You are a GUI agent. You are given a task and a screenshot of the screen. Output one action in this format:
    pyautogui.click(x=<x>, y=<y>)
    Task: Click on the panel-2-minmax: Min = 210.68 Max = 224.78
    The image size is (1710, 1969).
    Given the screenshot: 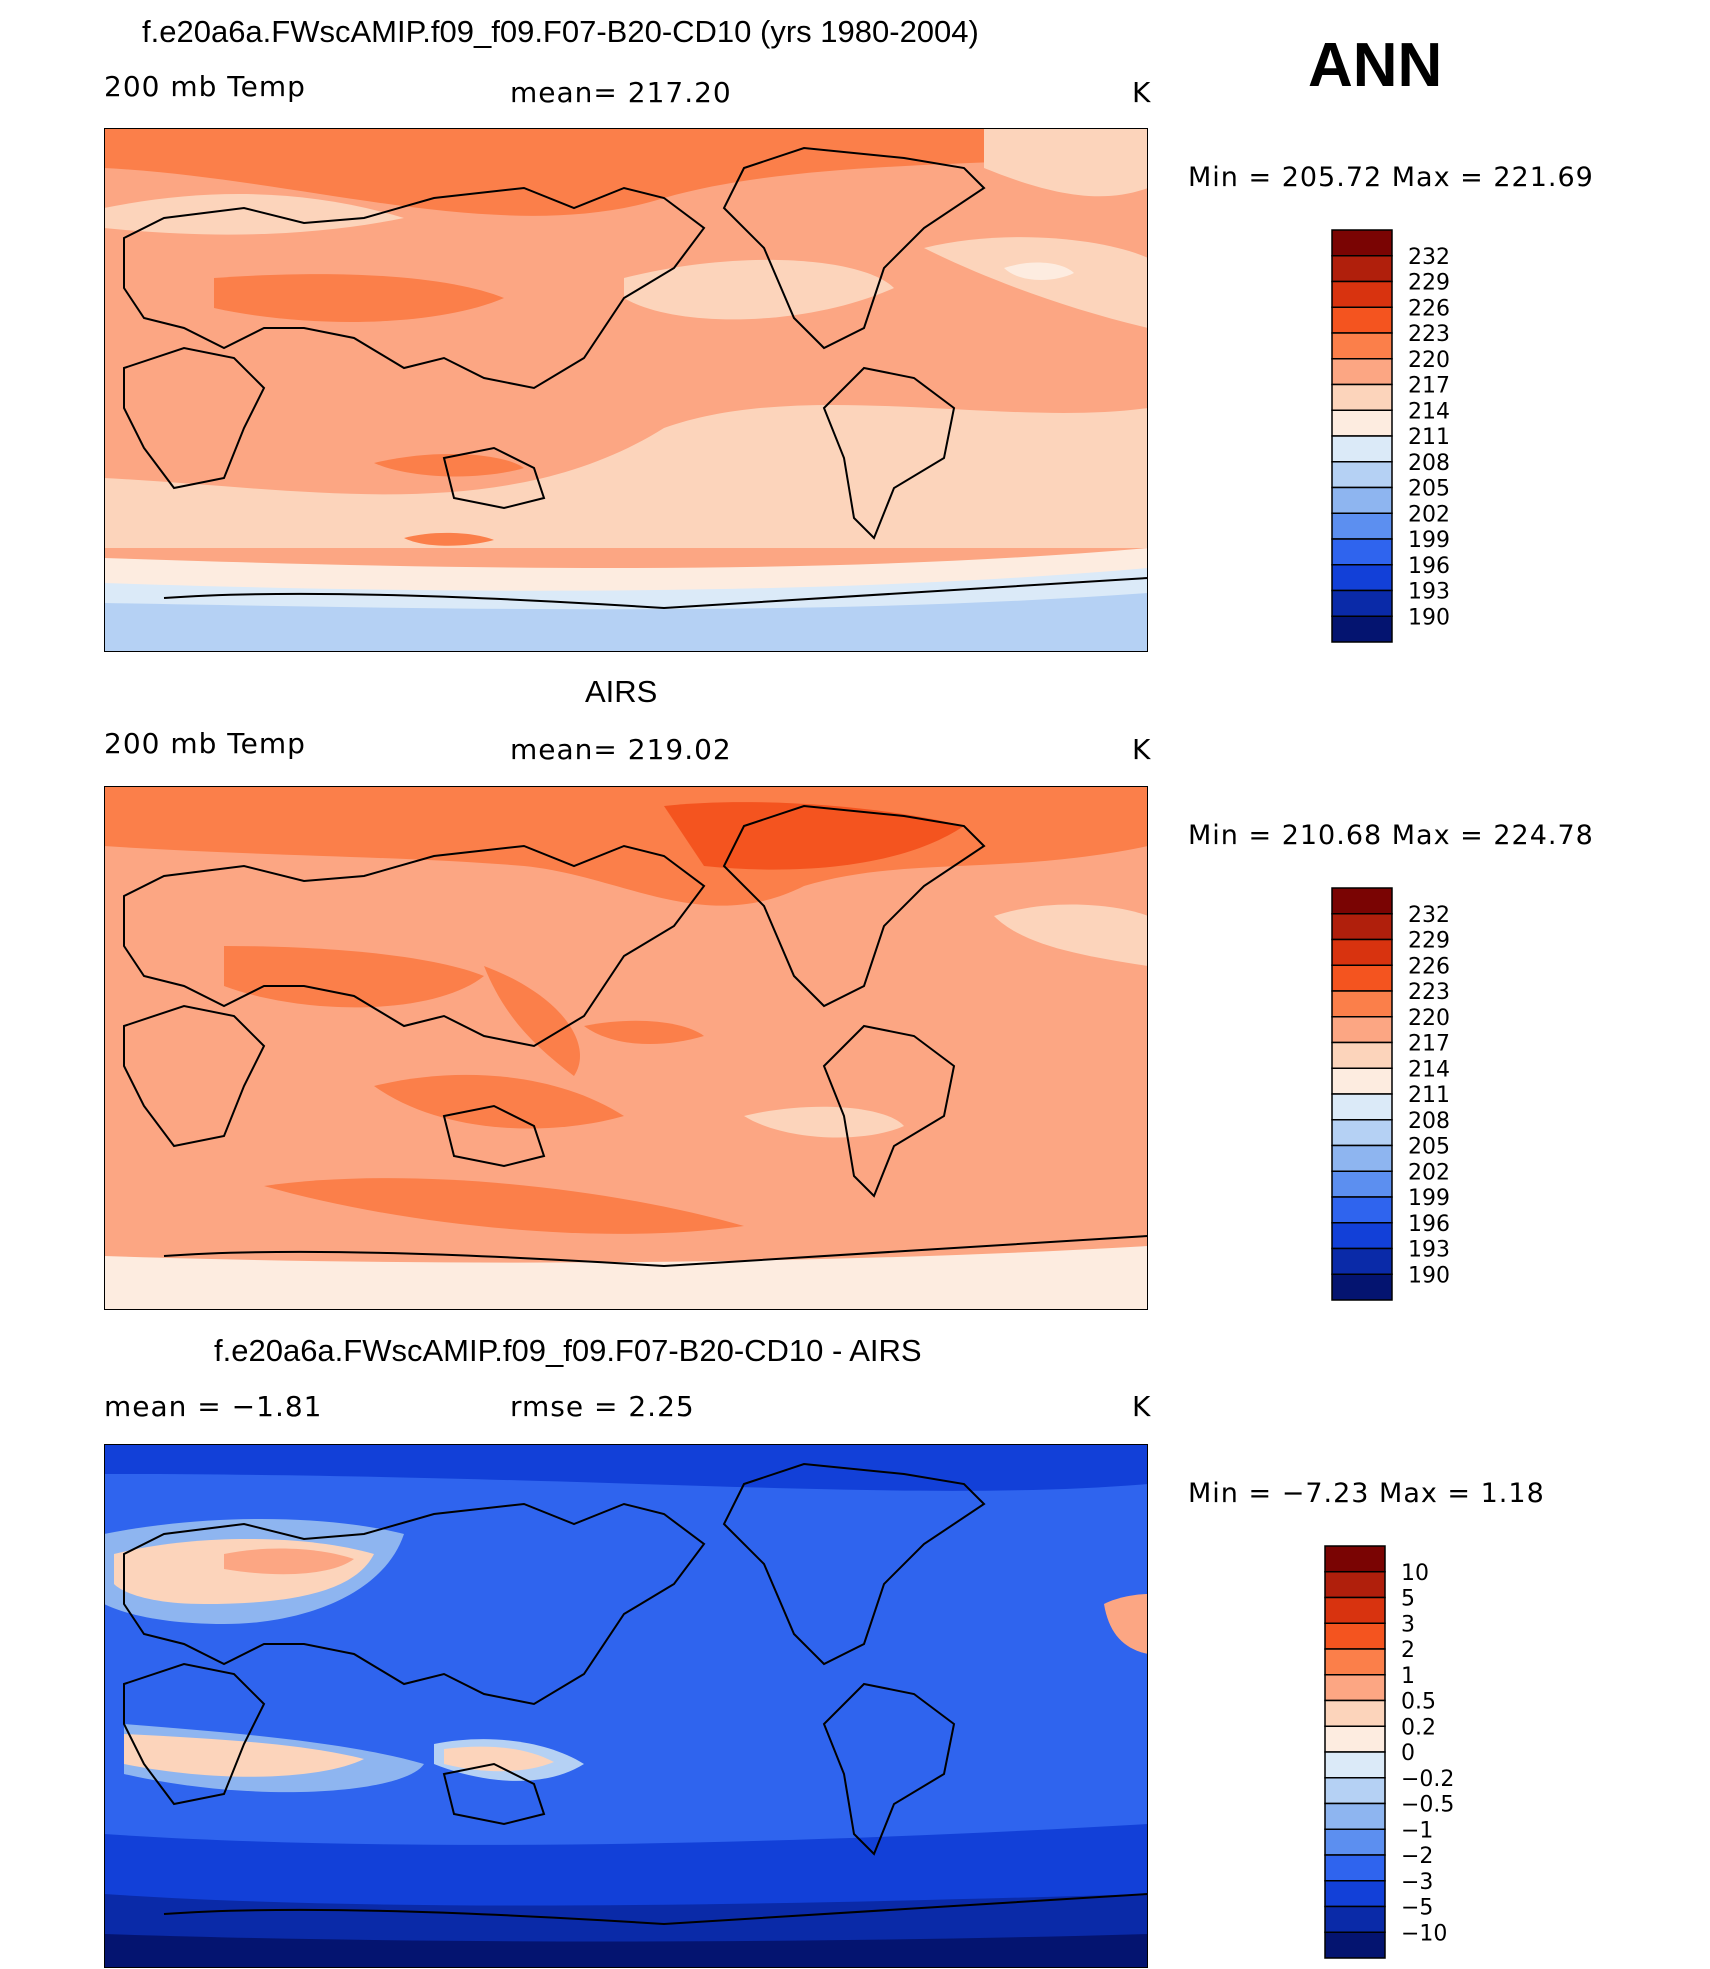 What is the action you would take?
    pyautogui.click(x=1391, y=835)
    